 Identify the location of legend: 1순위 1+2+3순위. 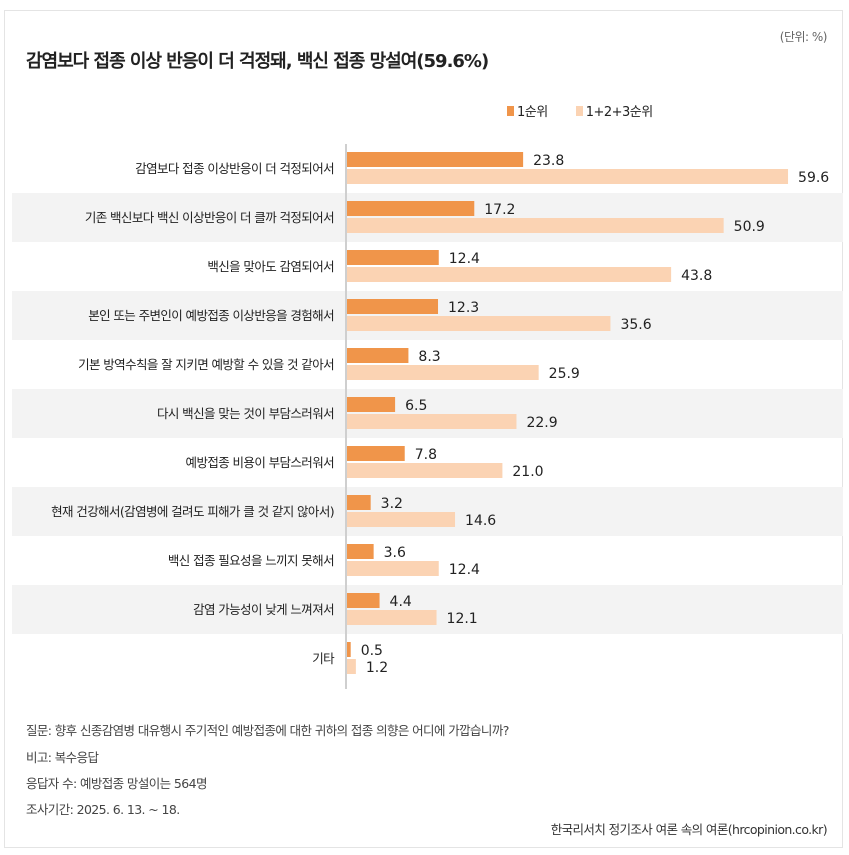
(580, 110).